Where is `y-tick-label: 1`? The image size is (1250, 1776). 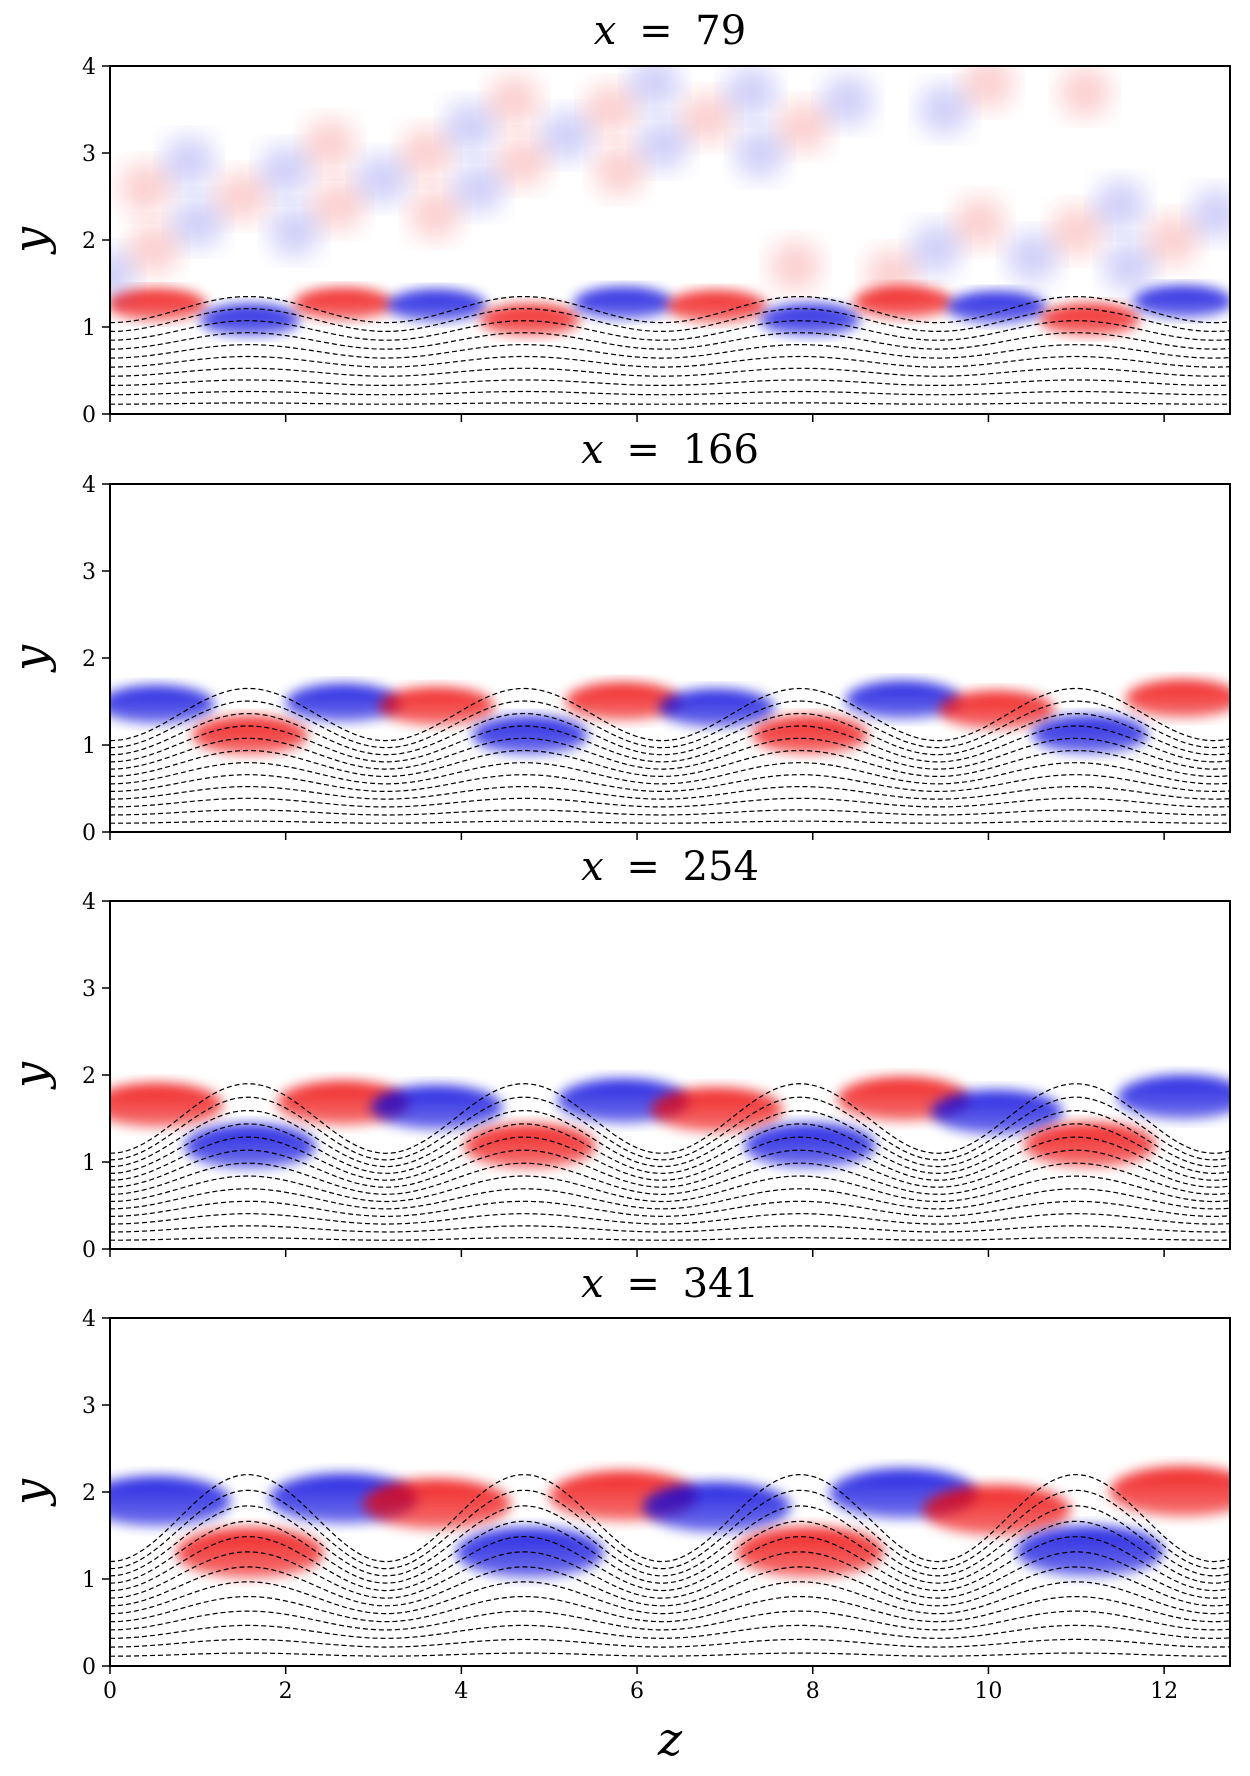
y-tick-label: 1 is located at coordinates (89, 328).